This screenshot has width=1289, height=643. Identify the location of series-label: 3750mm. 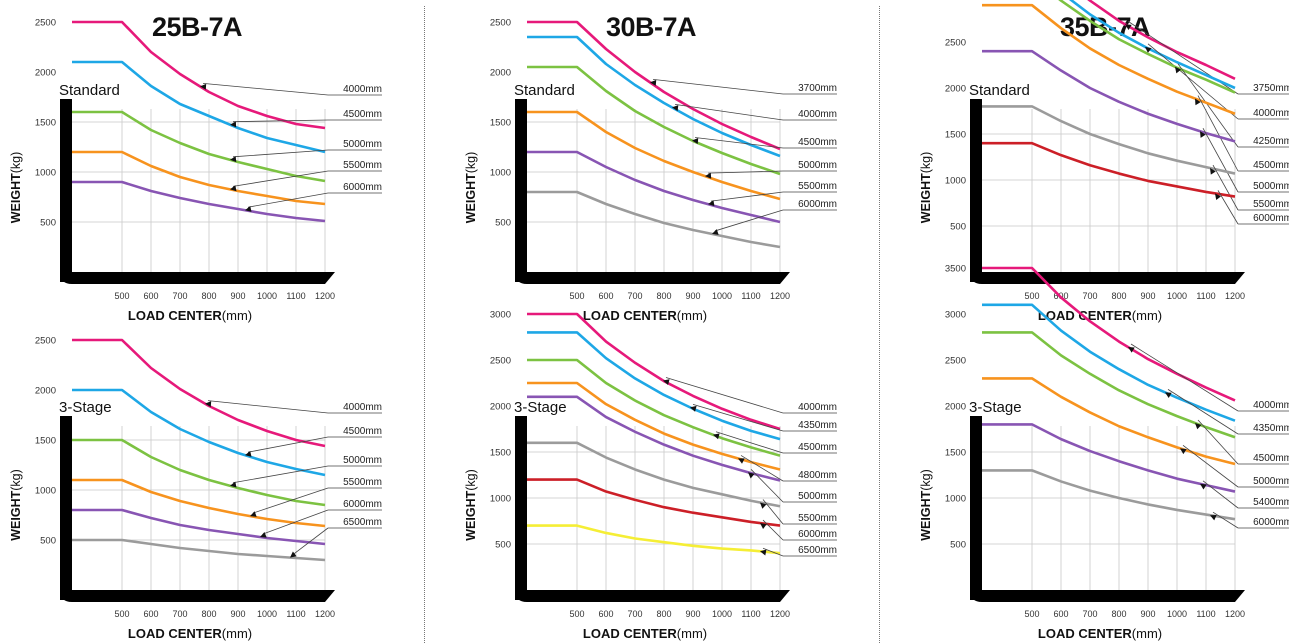
(1271, 88).